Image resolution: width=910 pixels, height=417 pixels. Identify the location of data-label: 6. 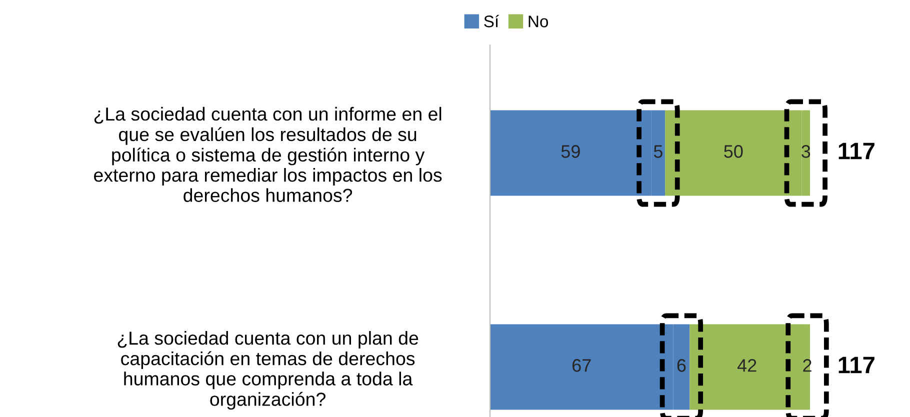
(681, 365).